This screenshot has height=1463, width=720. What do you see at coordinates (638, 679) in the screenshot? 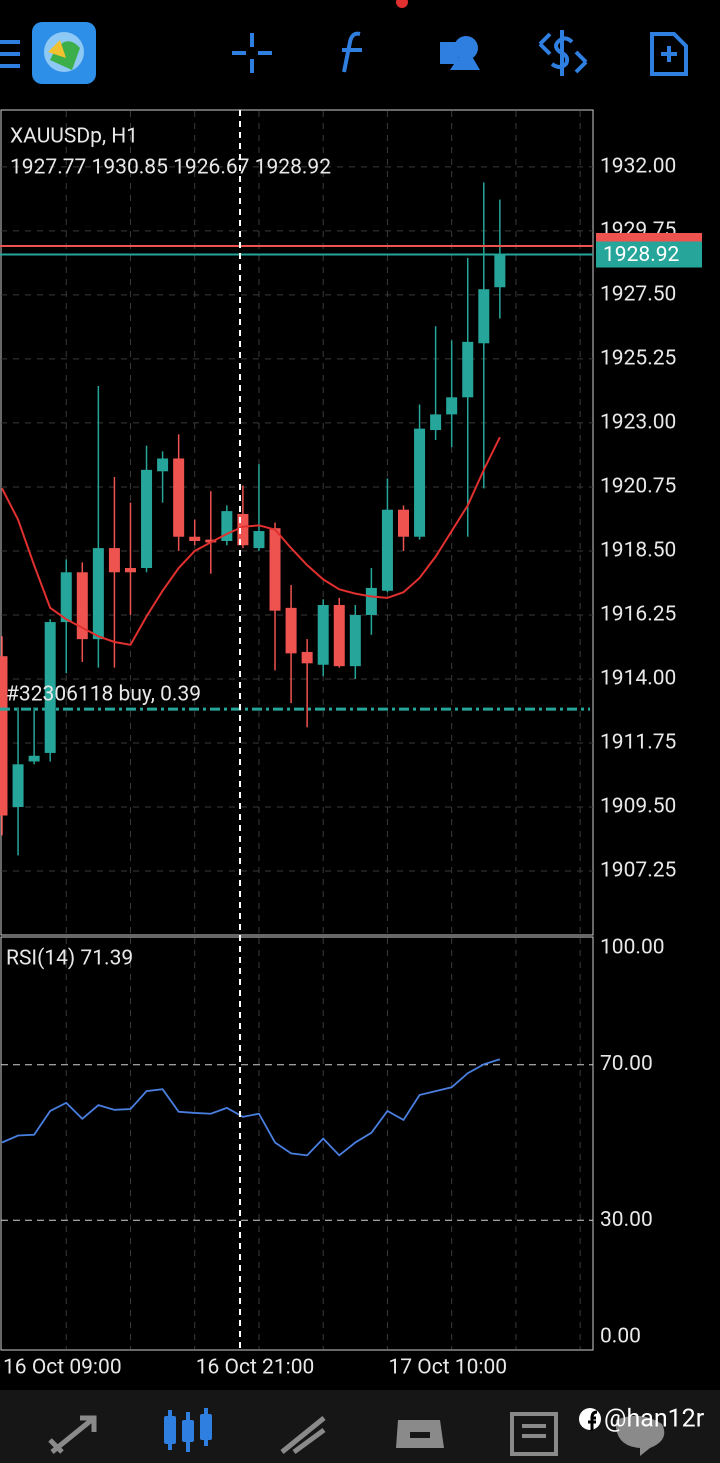
I see `y-tick-label: 1914.00` at bounding box center [638, 679].